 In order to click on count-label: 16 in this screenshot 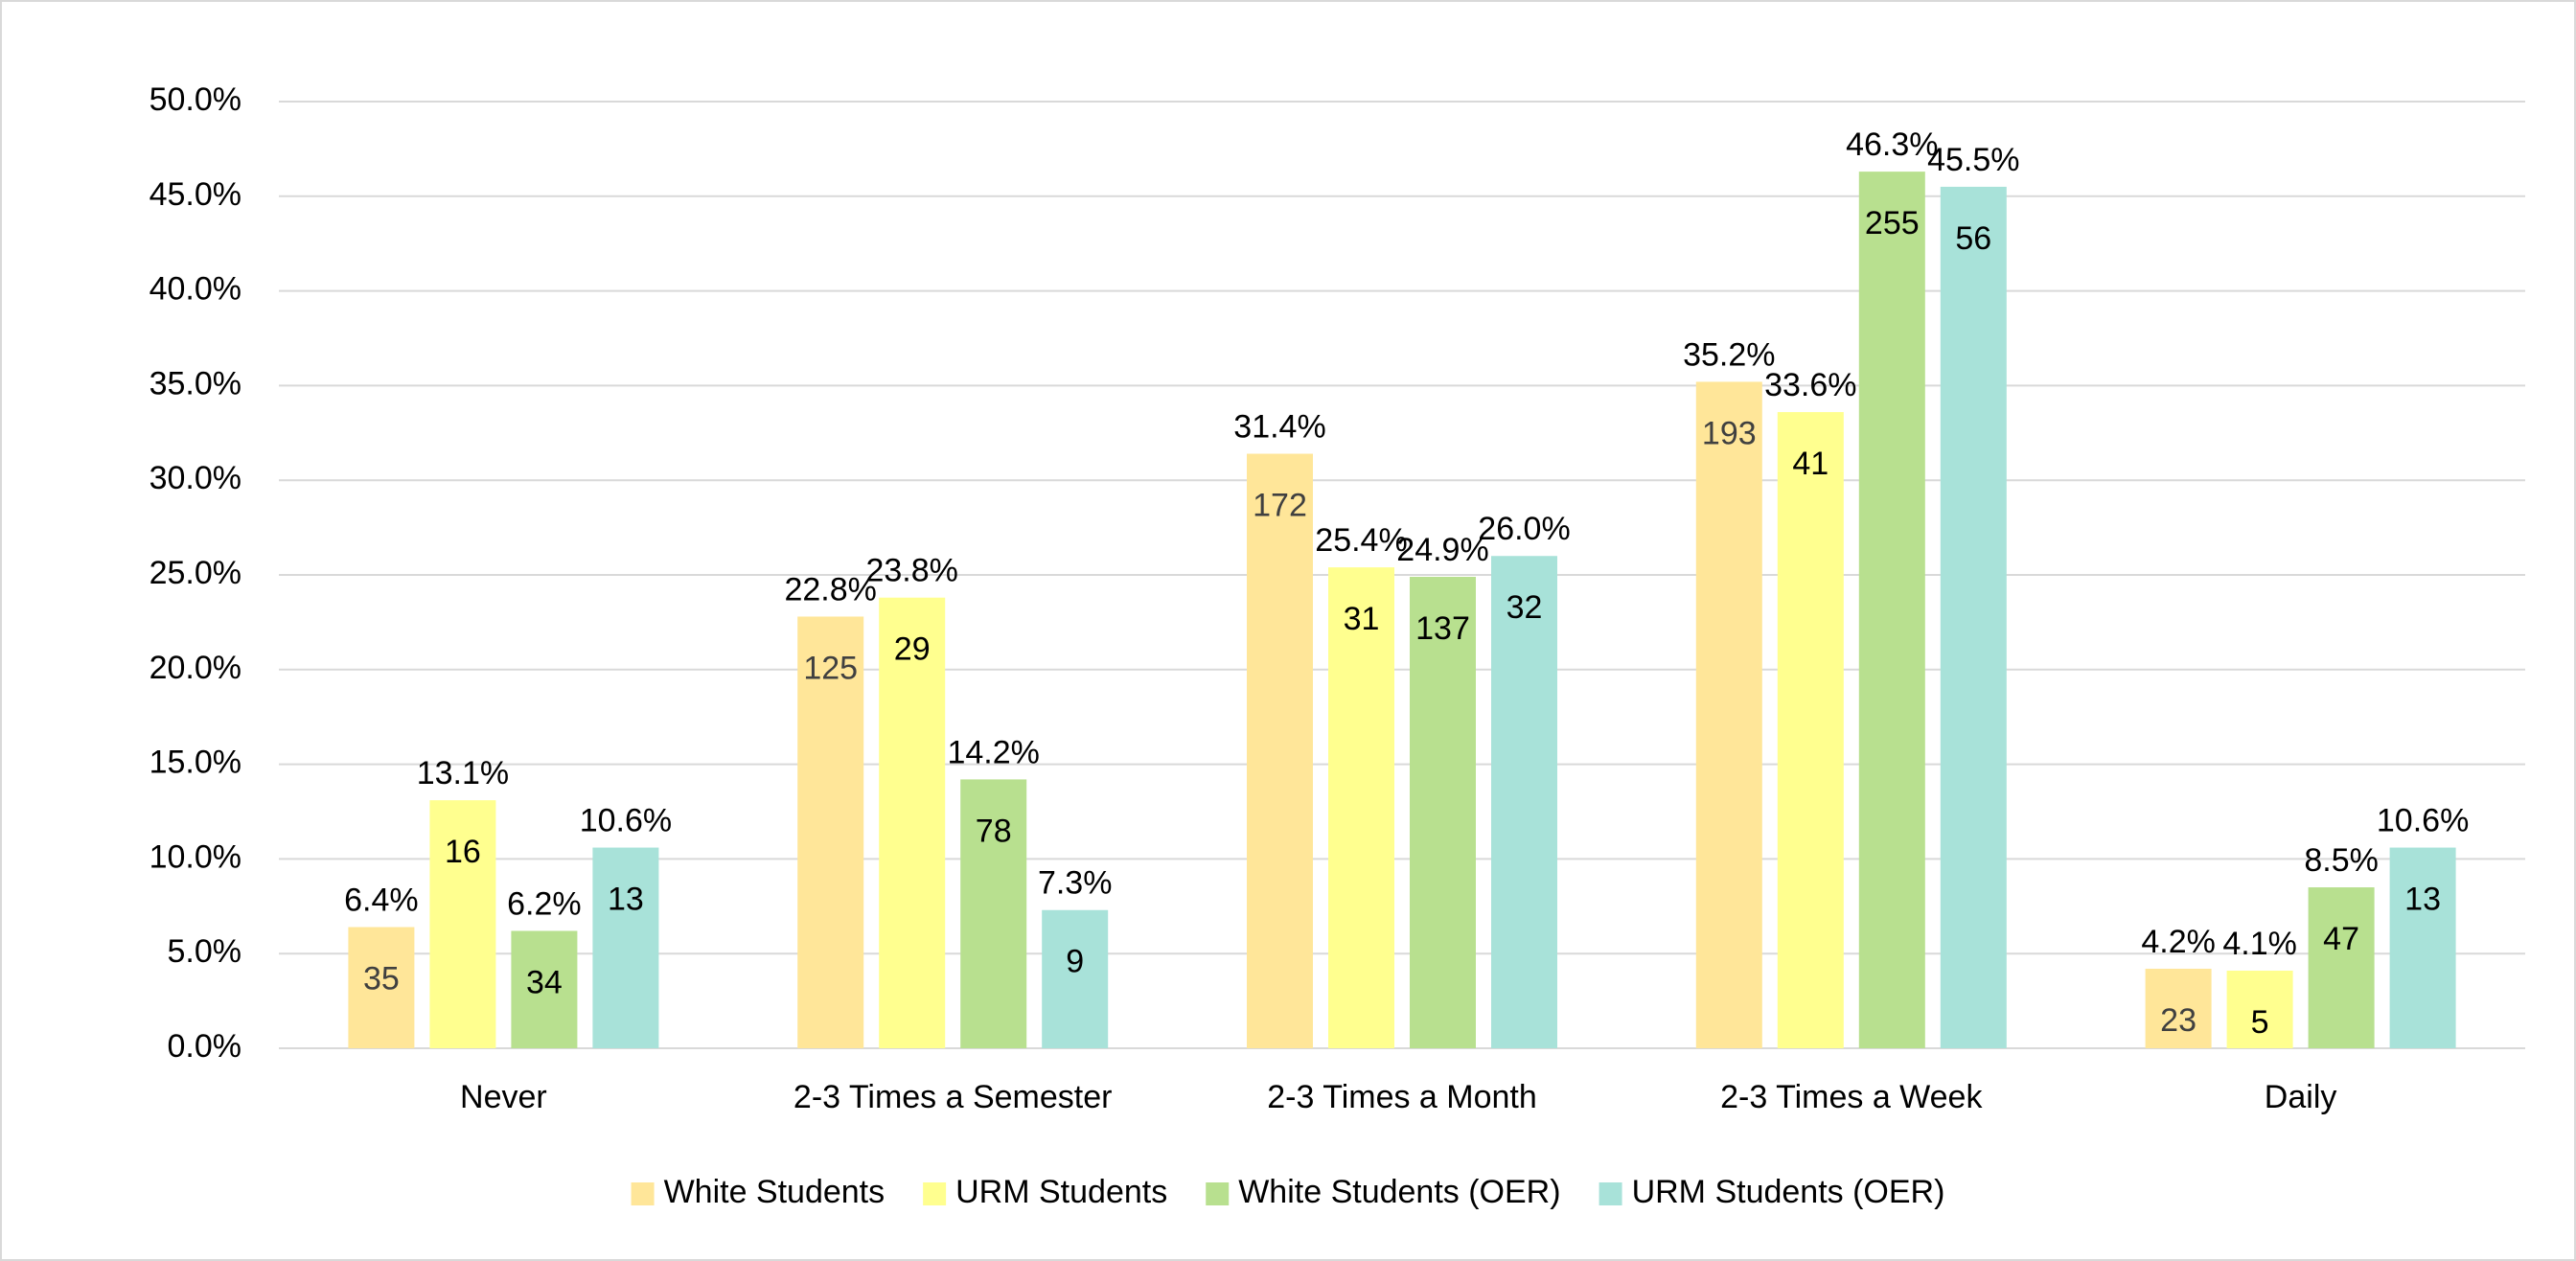, I will do `click(463, 852)`.